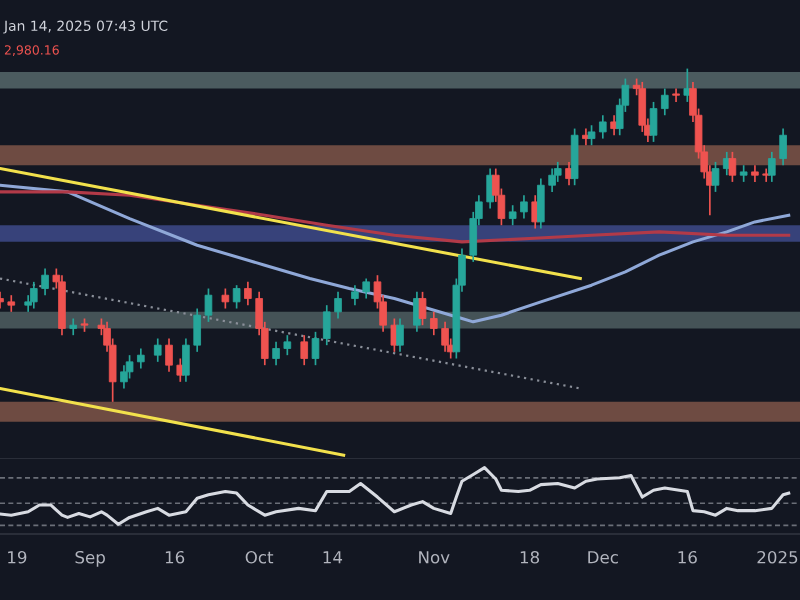 This screenshot has height=600, width=800. I want to click on x-tick-label: Sep, so click(90, 558).